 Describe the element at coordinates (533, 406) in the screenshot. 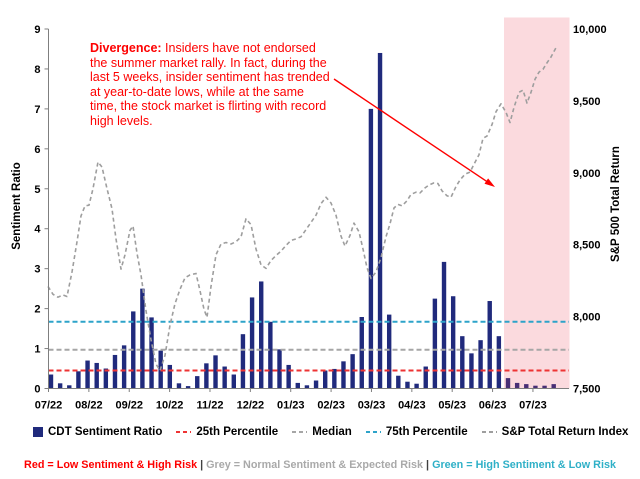

I see `x-tick-label: 07/23` at that location.